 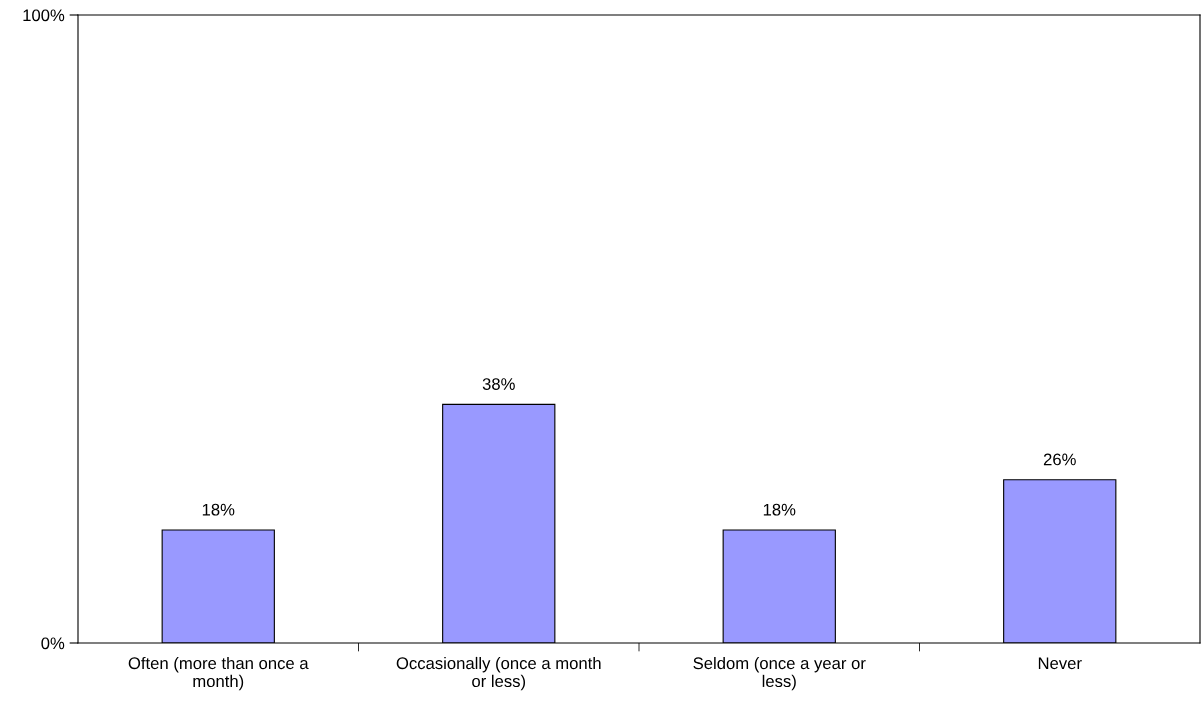 I want to click on y-tick-label: 100%, so click(x=44, y=15).